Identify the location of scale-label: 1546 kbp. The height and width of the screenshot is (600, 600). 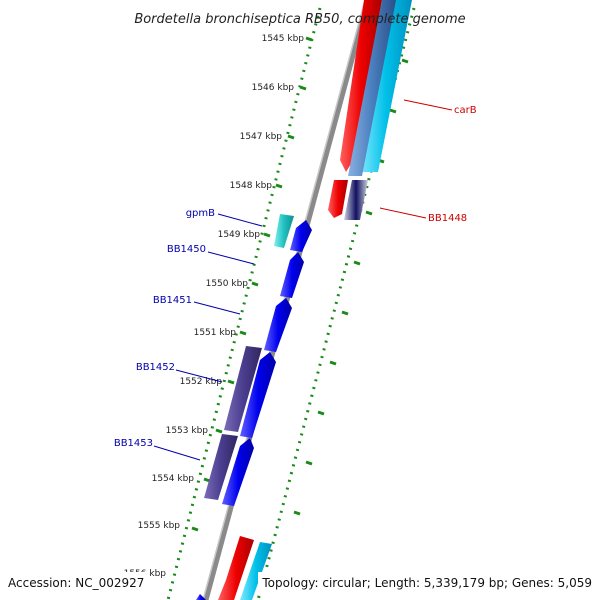
(273, 88).